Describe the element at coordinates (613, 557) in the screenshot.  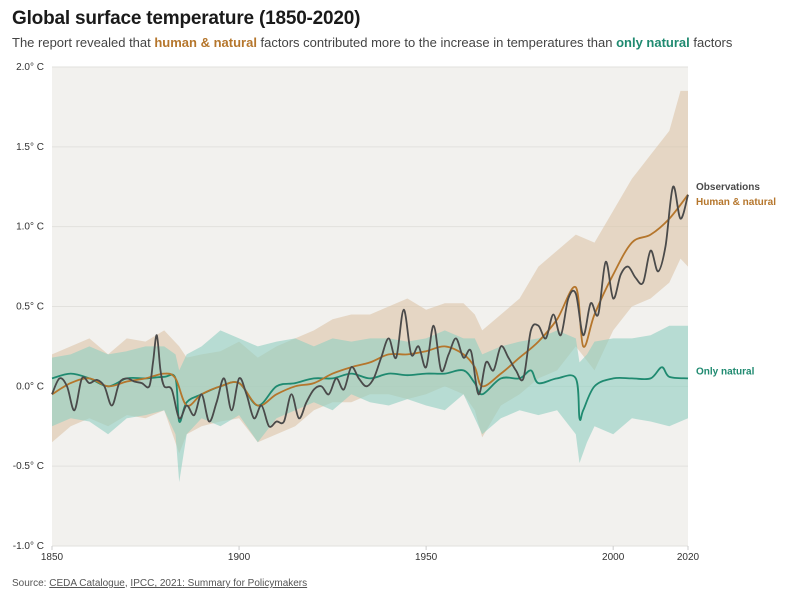
I see `x-tick-label: 2000` at that location.